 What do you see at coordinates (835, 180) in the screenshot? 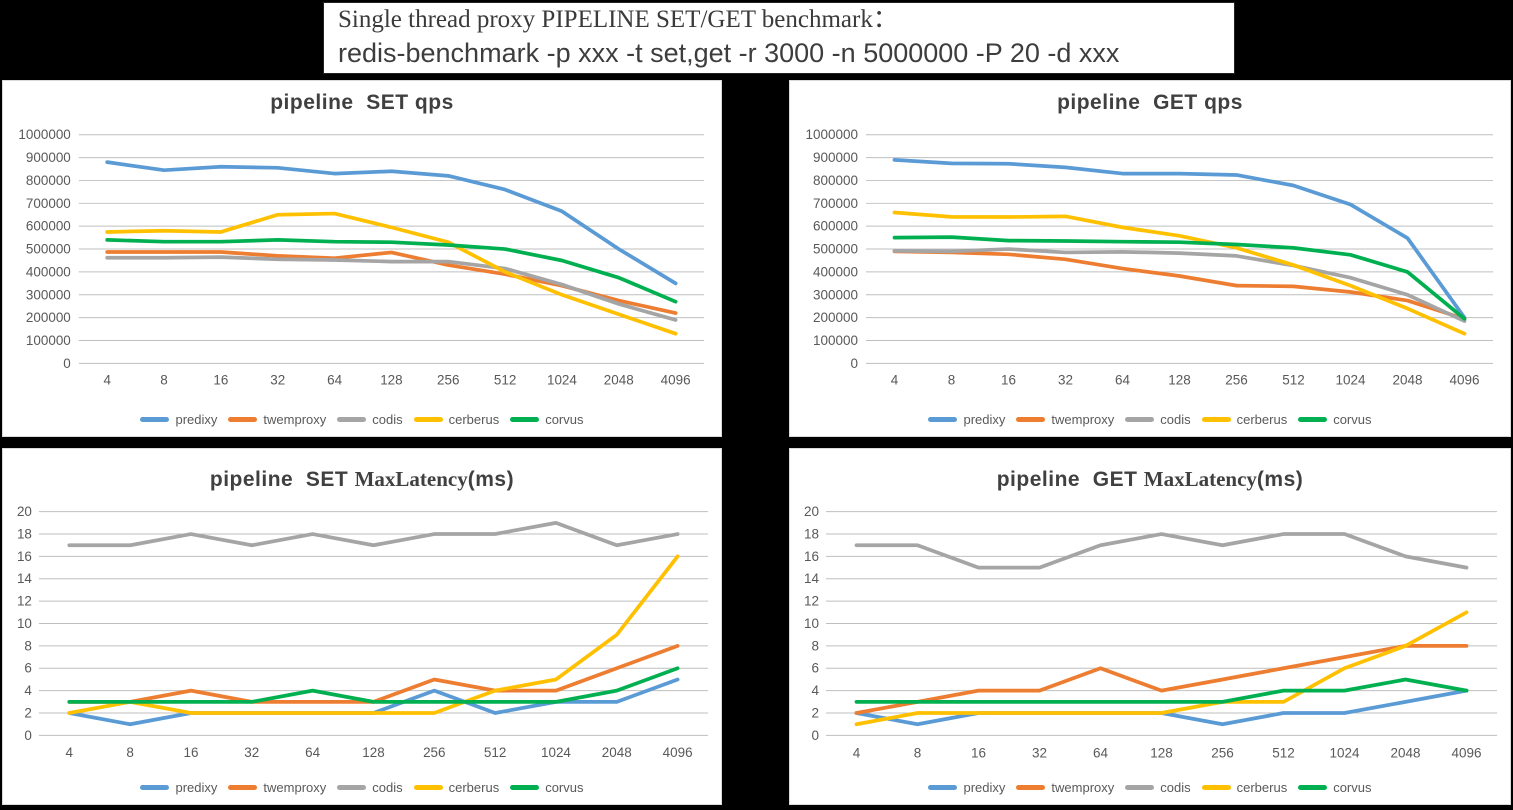
I see `y-tick-label: 800000` at bounding box center [835, 180].